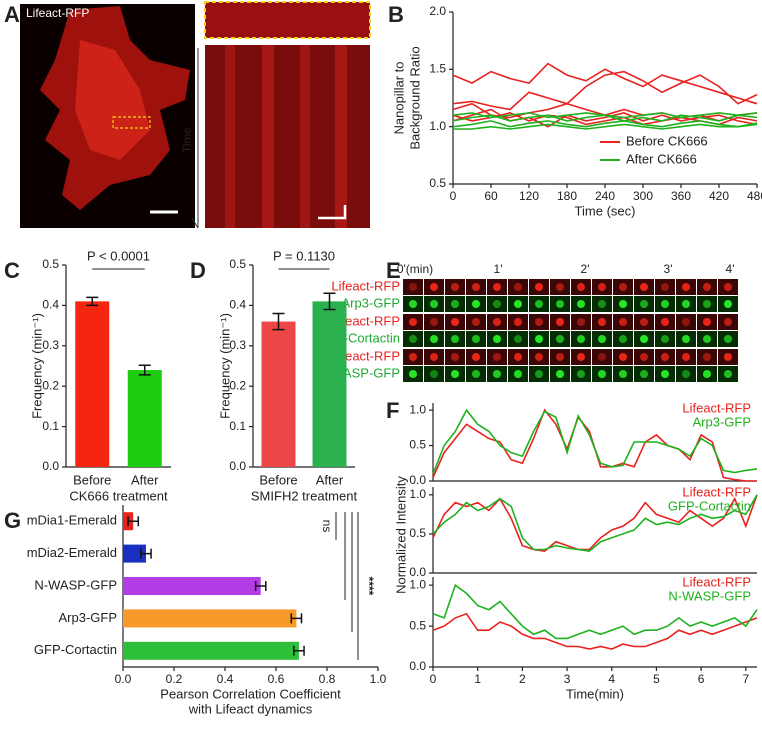 This screenshot has width=762, height=736. Describe the element at coordinates (754, 196) in the screenshot. I see `x-tick-label: 480` at that location.